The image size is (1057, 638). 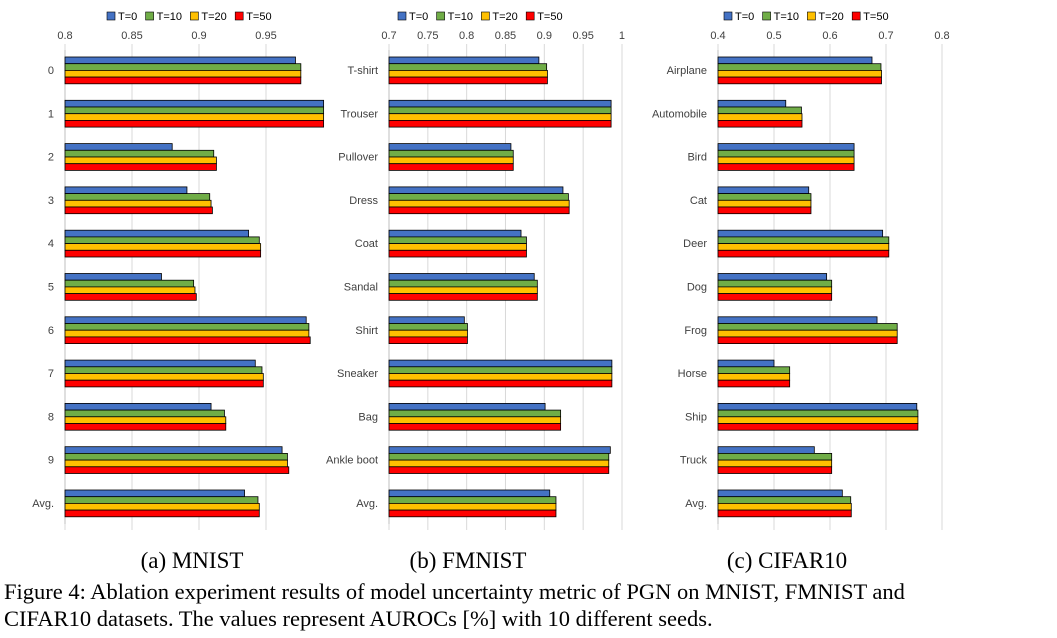 I want to click on x-tick-label: 0.6, so click(x=829, y=36).